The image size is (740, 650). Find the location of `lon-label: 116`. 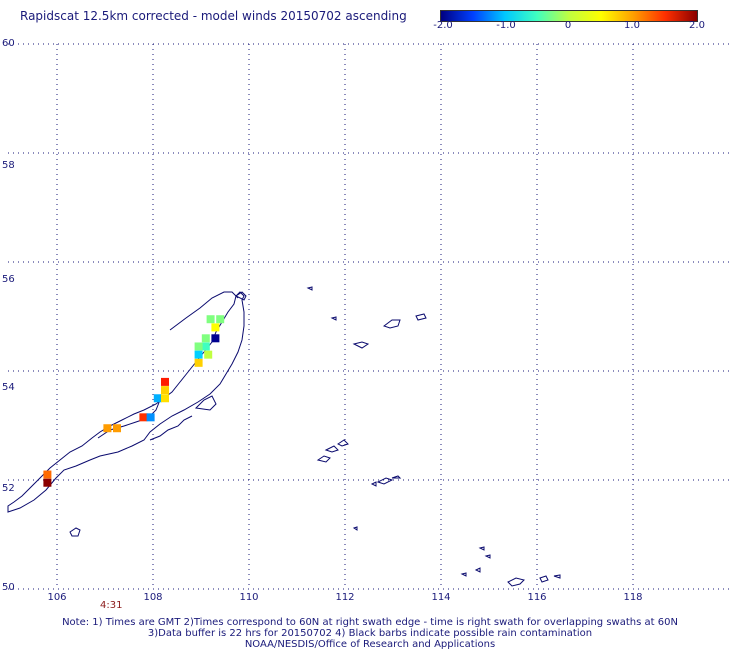

lon-label: 116 is located at coordinates (537, 597).